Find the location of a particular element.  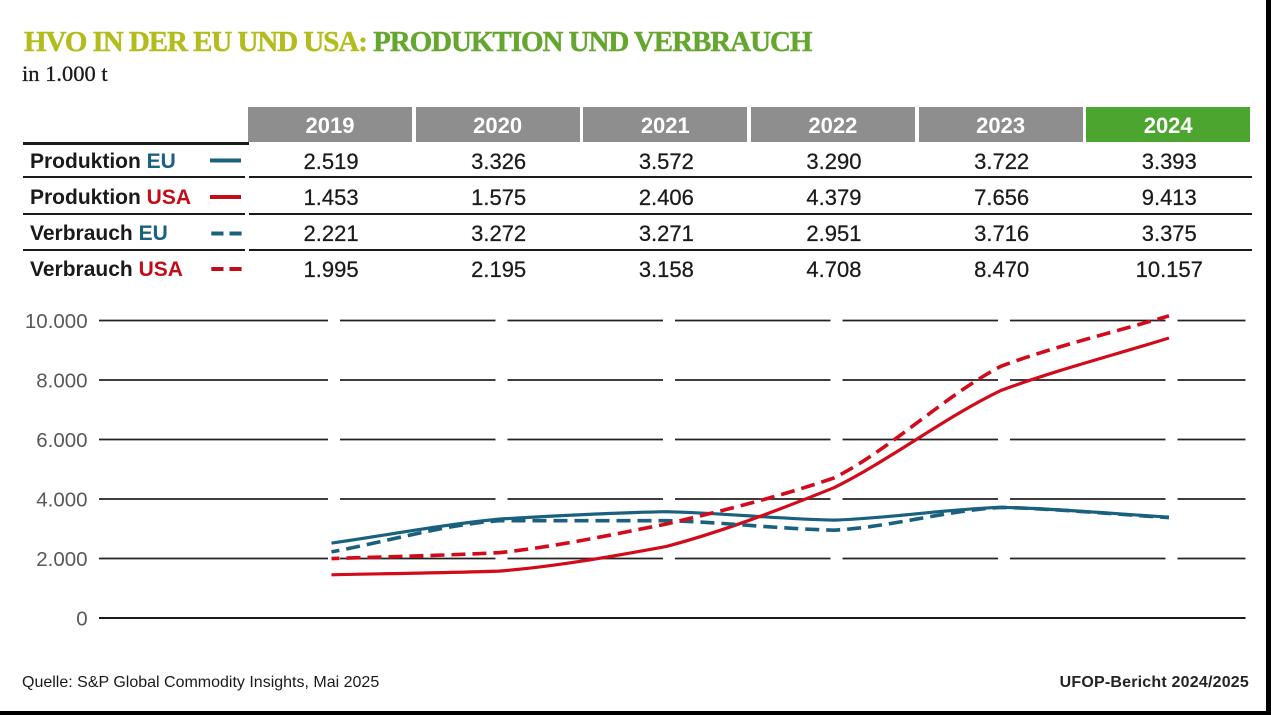

svg-text: 8.000 is located at coordinates (61, 381).